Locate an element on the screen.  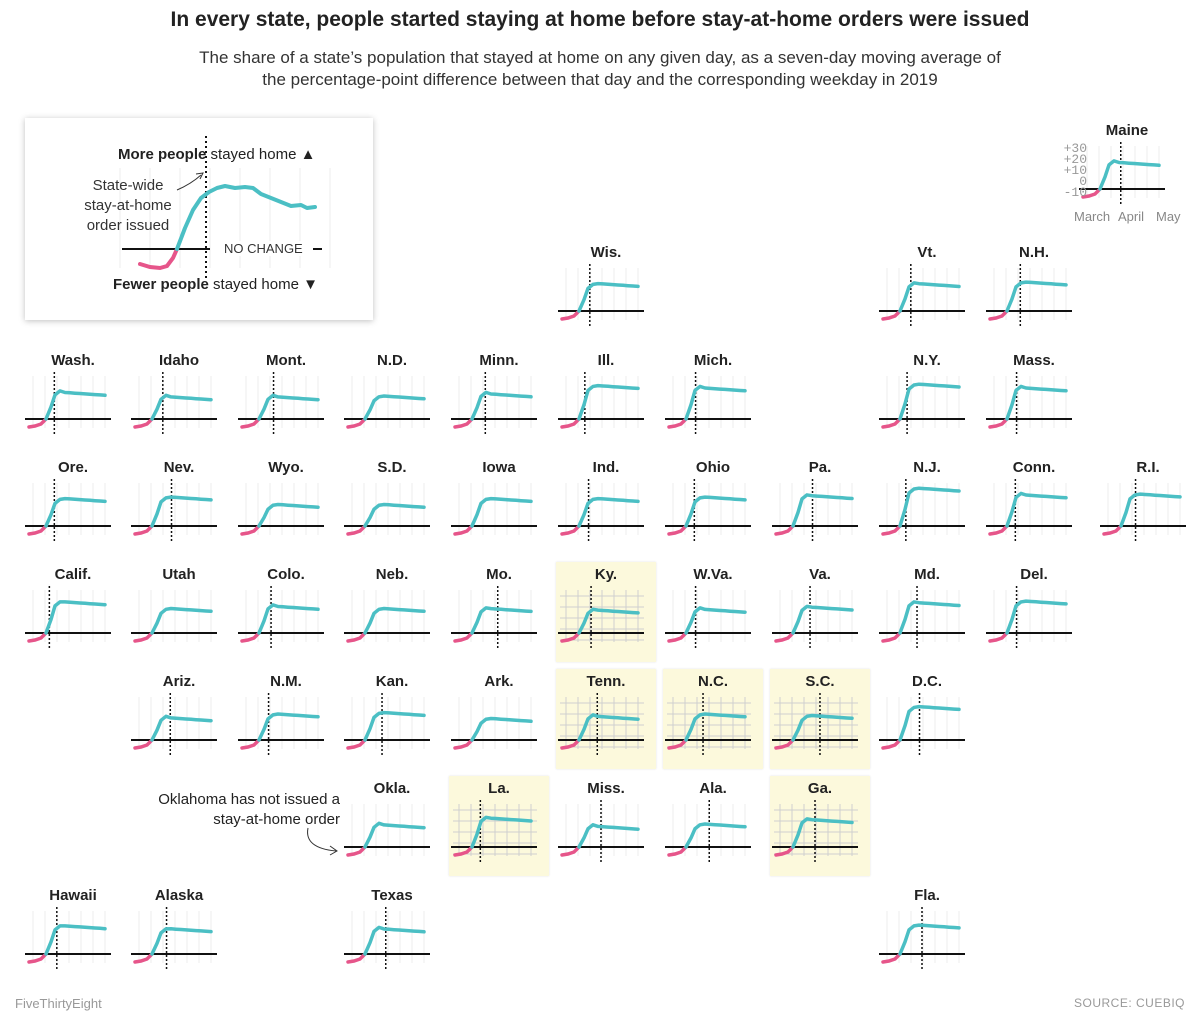
state-plot-r-i is located at coordinates (1143, 511).